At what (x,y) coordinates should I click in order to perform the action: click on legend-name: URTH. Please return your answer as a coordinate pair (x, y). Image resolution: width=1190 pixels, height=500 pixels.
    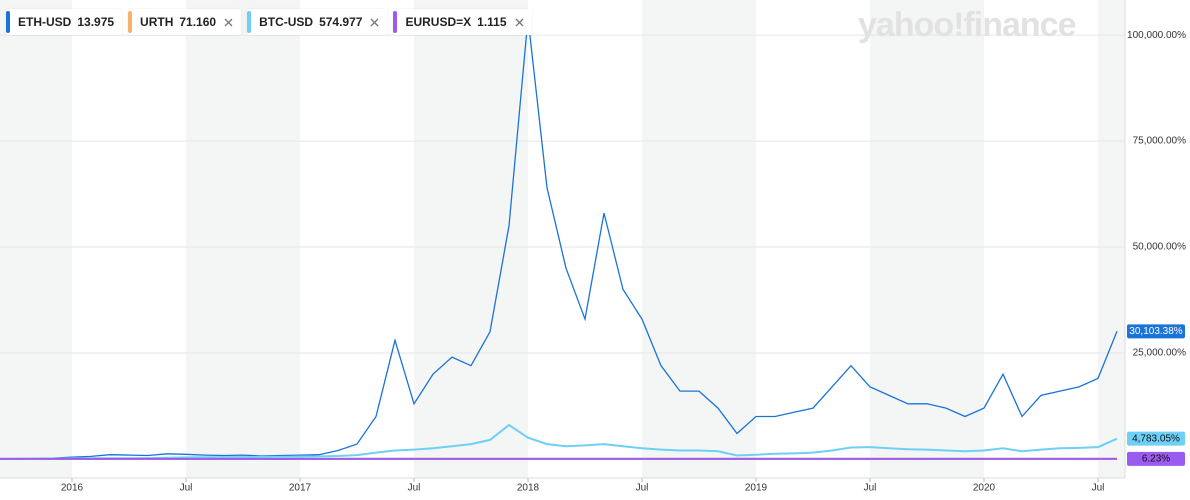
    Looking at the image, I should click on (157, 22).